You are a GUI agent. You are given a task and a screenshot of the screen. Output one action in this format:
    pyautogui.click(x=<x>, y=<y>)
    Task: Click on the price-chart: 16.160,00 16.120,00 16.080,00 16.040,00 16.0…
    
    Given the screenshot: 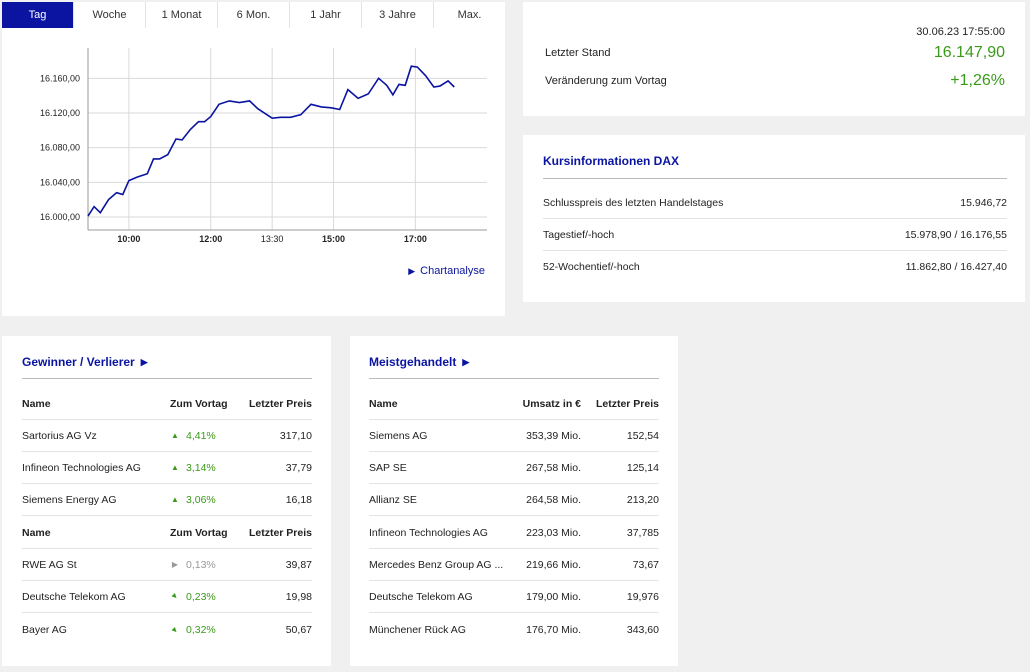 What is the action you would take?
    pyautogui.click(x=263, y=146)
    